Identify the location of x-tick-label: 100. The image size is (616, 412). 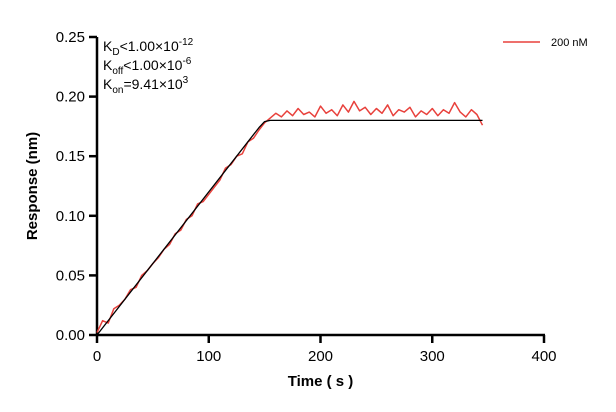
(208, 356).